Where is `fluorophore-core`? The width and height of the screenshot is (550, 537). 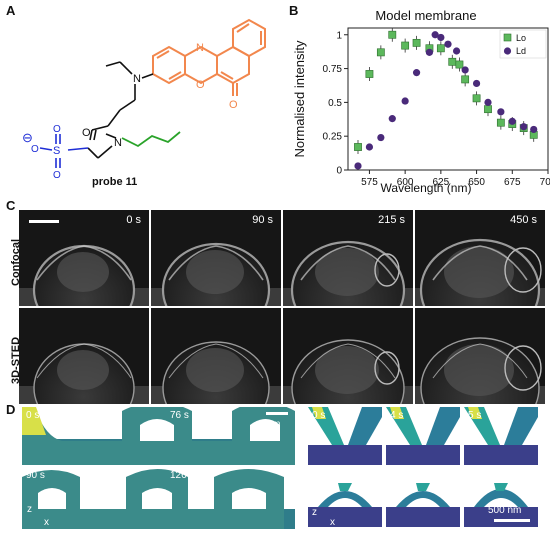 fluorophore-core is located at coordinates (209, 57).